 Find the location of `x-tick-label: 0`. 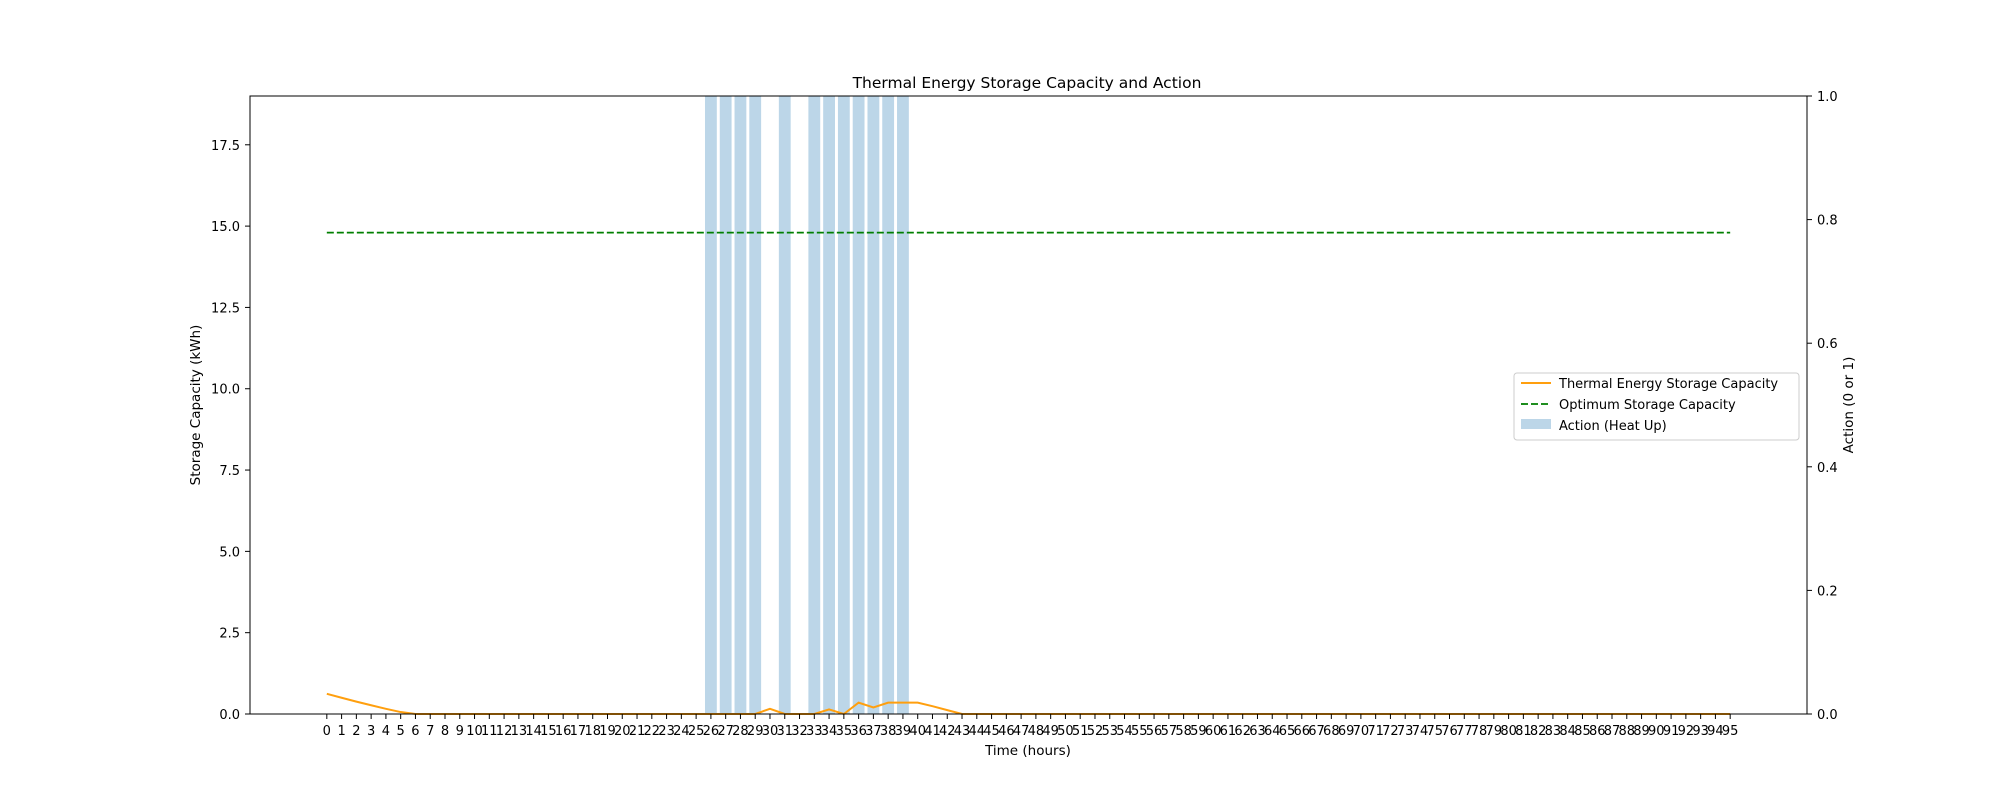

x-tick-label: 0 is located at coordinates (327, 731).